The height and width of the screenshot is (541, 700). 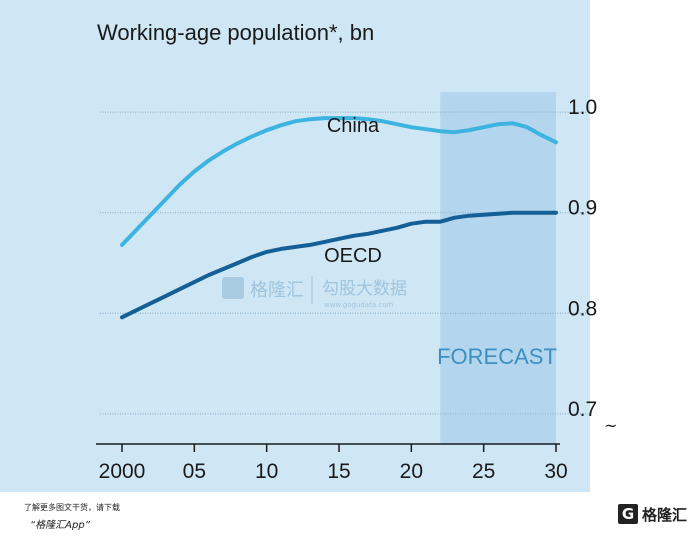 What do you see at coordinates (628, 514) in the screenshot?
I see `brand-logo-icon: G` at bounding box center [628, 514].